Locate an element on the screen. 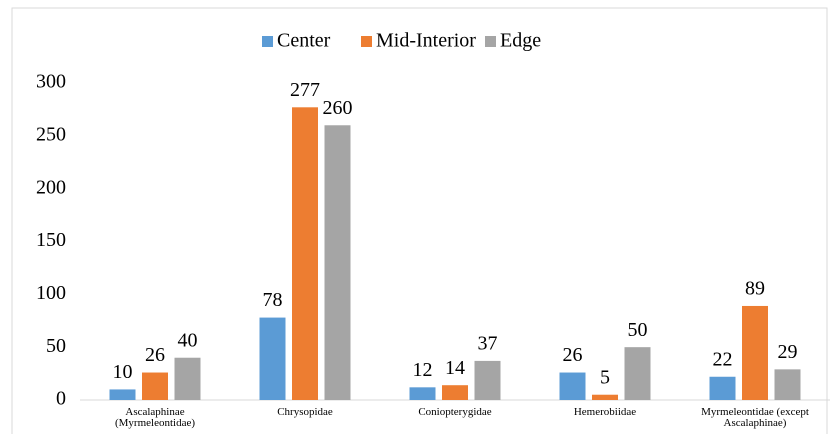  data-label: 14 is located at coordinates (455, 368).